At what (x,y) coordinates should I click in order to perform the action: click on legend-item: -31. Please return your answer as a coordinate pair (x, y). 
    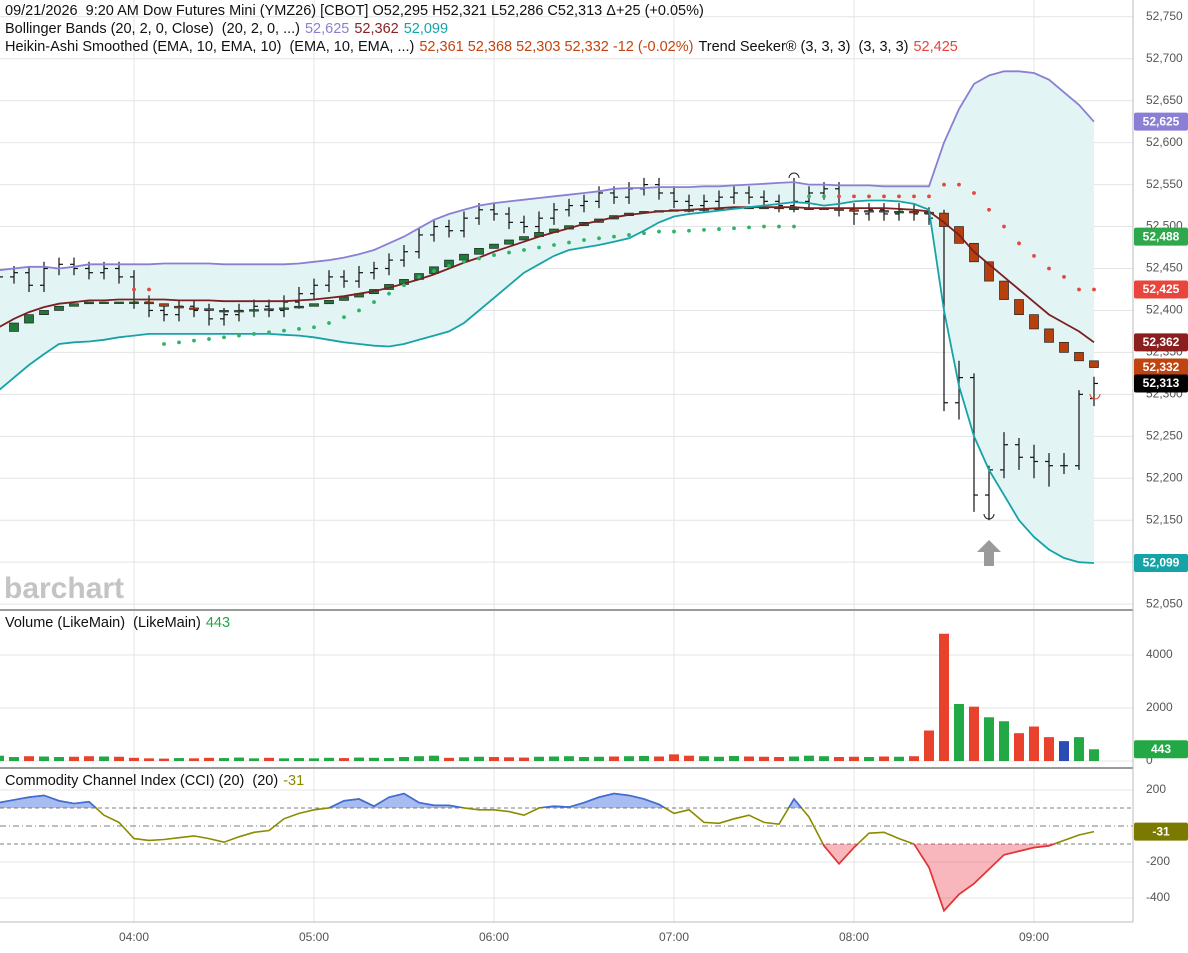
    Looking at the image, I should click on (293, 781).